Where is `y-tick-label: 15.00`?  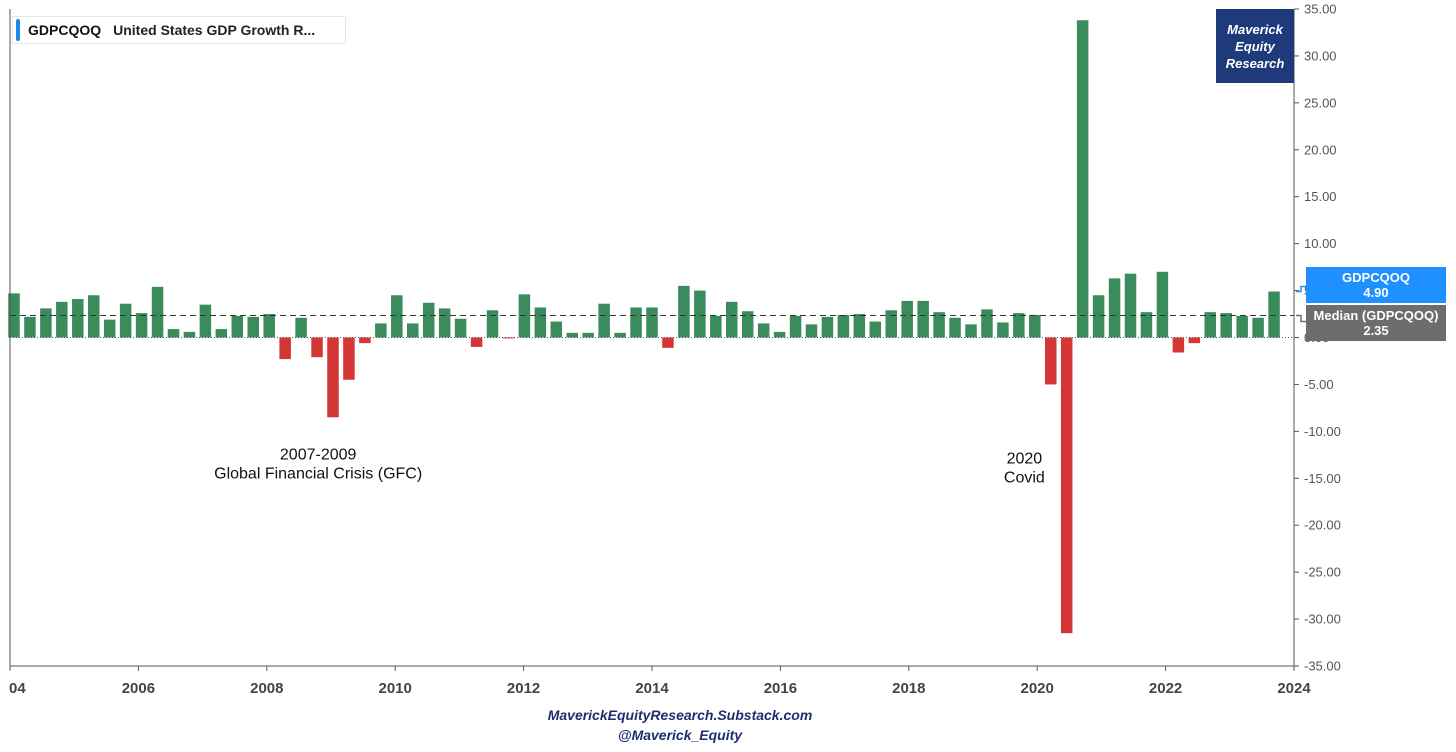 y-tick-label: 15.00 is located at coordinates (1320, 196).